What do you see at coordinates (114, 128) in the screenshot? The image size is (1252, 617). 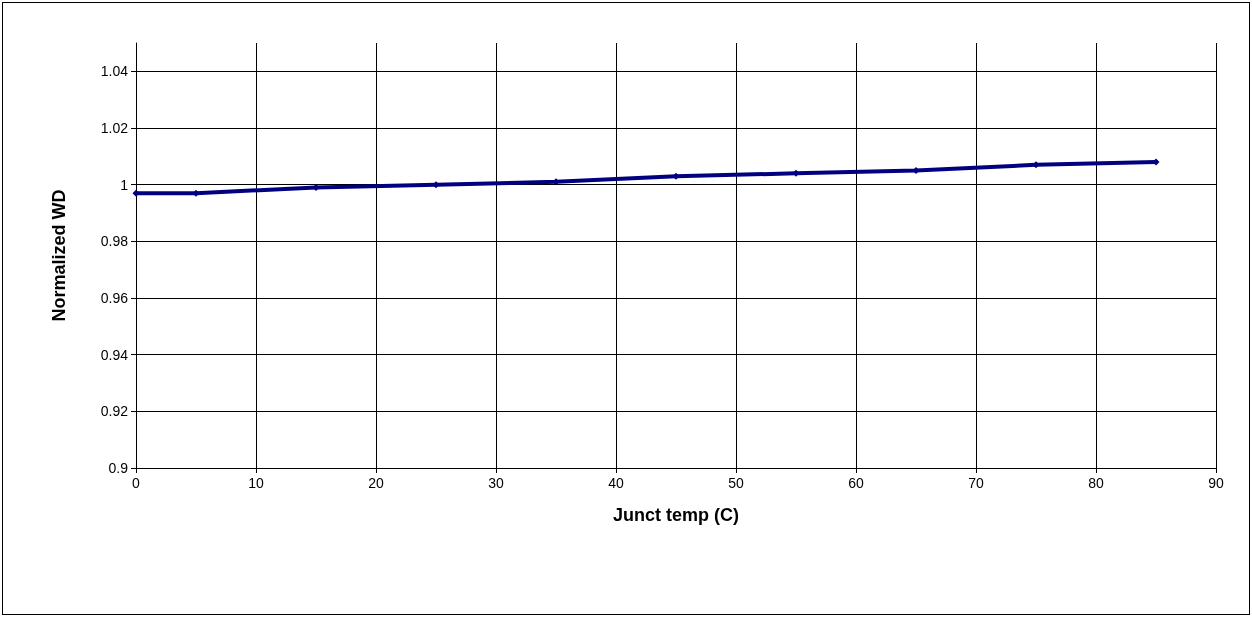 I see `y-tick-label: 1.02` at bounding box center [114, 128].